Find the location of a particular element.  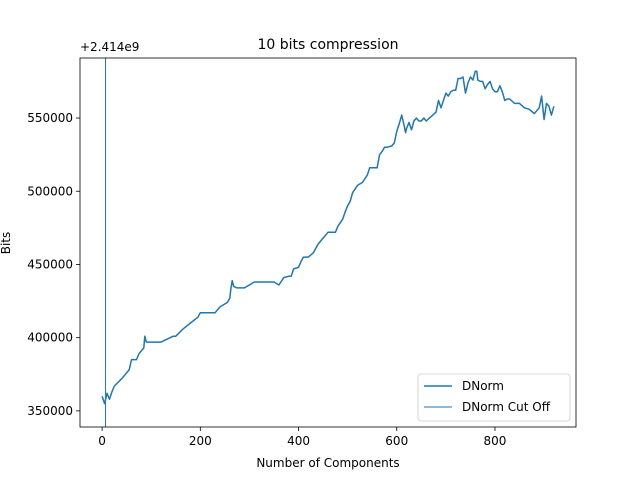

legend-label-dnorm-cut-off: DNorm Cut Off is located at coordinates (506, 407).